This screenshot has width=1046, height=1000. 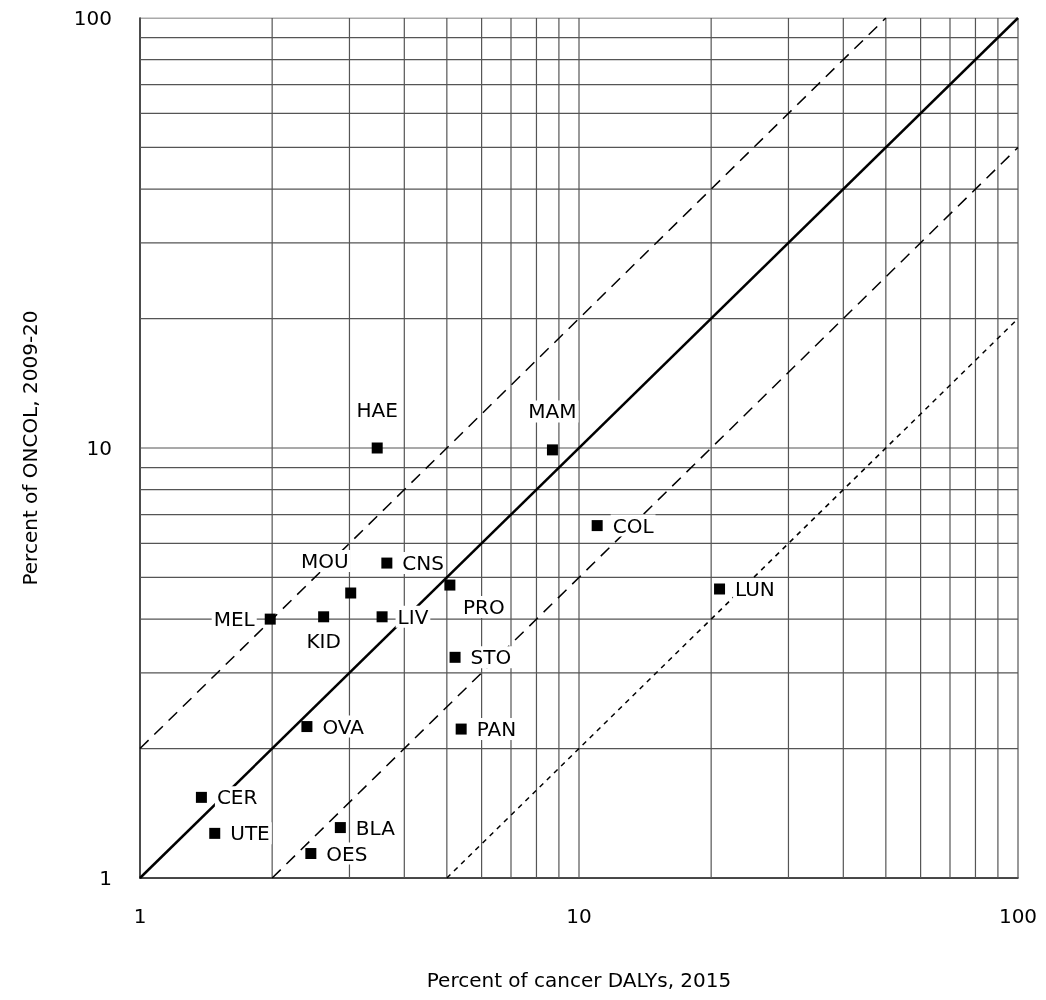 I want to click on data-label: MOU, so click(x=324, y=561).